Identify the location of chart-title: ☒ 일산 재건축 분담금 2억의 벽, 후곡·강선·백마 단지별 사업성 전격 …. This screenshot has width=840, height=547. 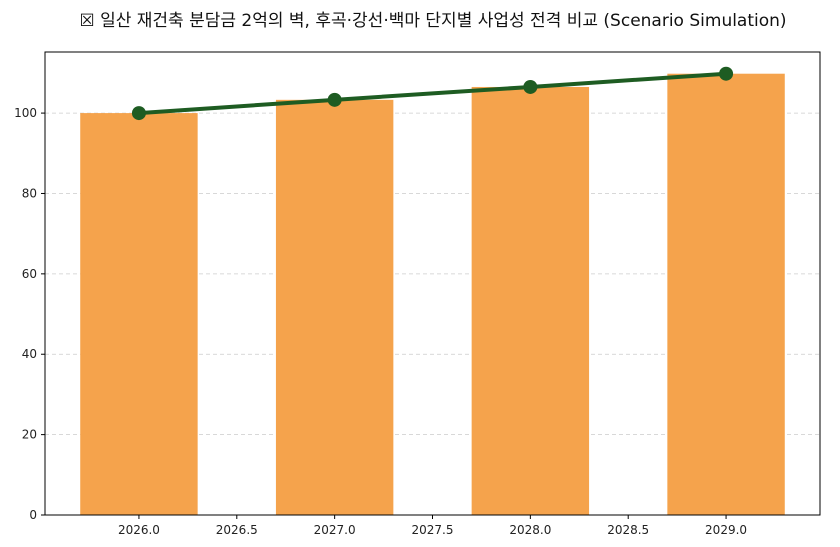
(432, 21).